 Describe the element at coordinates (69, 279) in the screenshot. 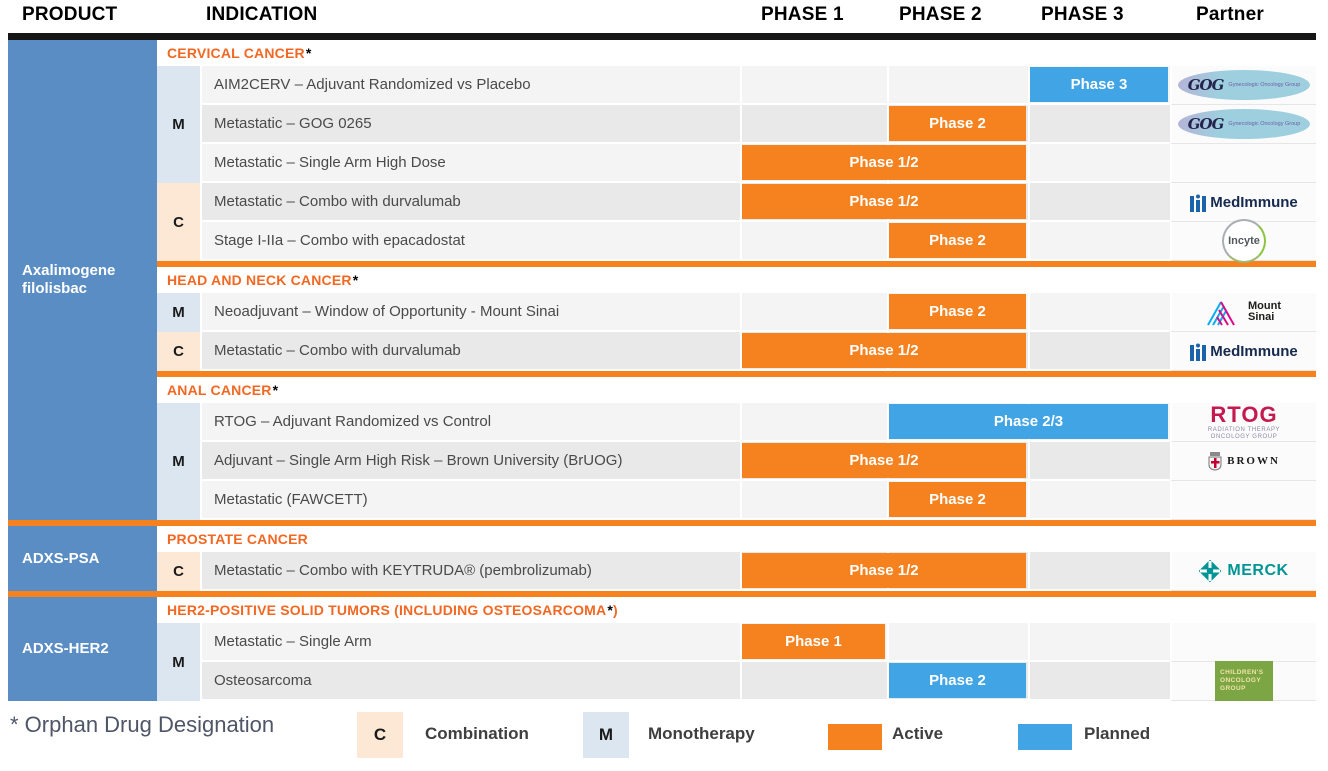

I see `product-name: Axalimogene filolisbac` at that location.